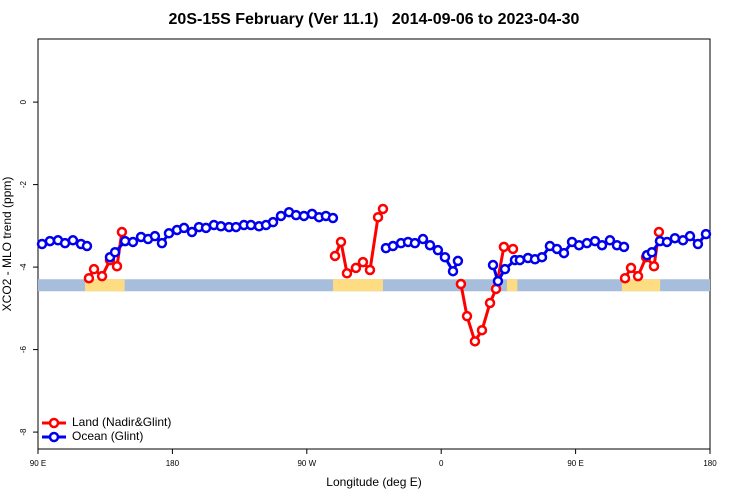 This screenshot has height=500, width=750. I want to click on x-tick-label: 90 W, so click(306, 463).